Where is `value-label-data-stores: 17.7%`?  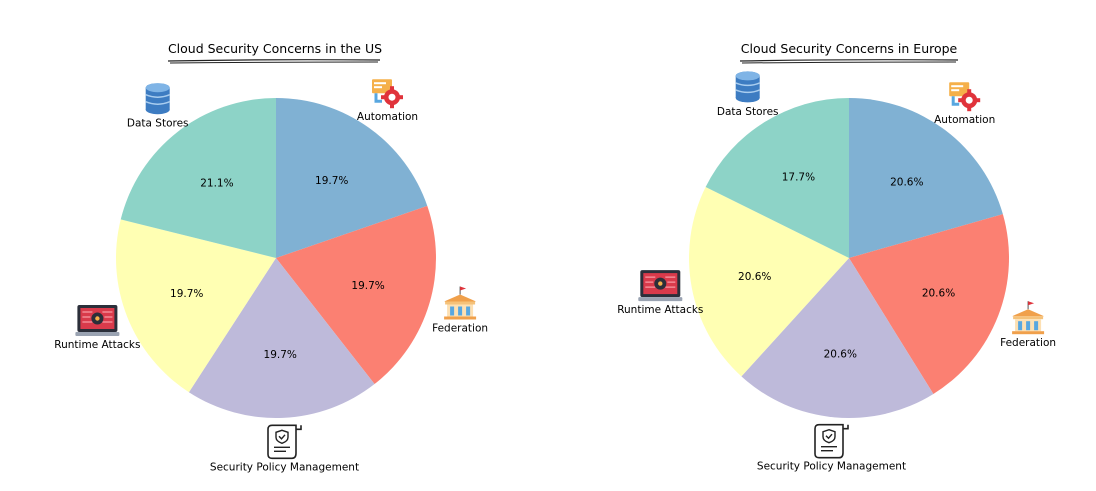
value-label-data-stores: 17.7% is located at coordinates (798, 177).